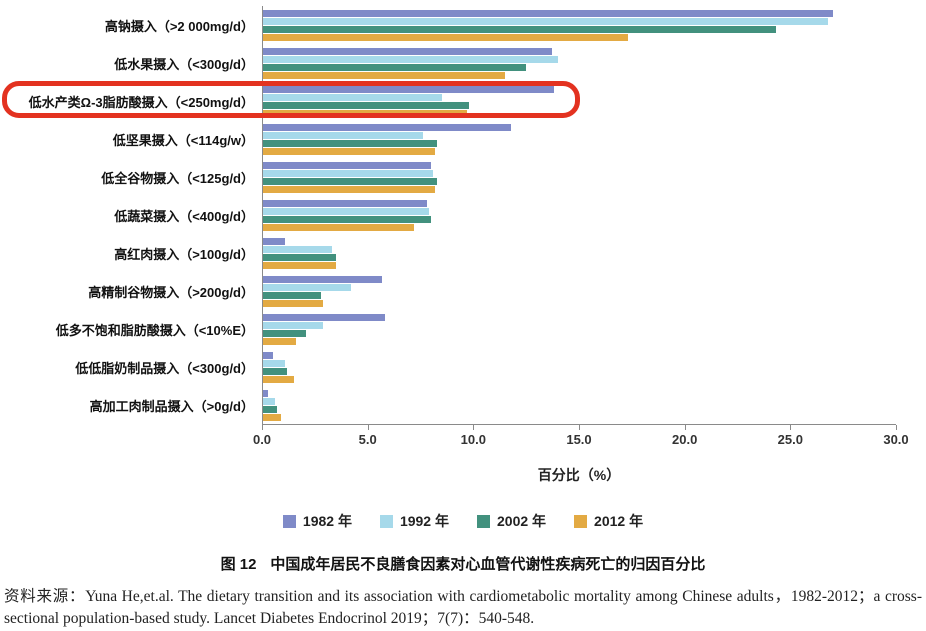 This screenshot has height=631, width=926. What do you see at coordinates (473, 439) in the screenshot?
I see `x-tick-label: 10.0` at bounding box center [473, 439].